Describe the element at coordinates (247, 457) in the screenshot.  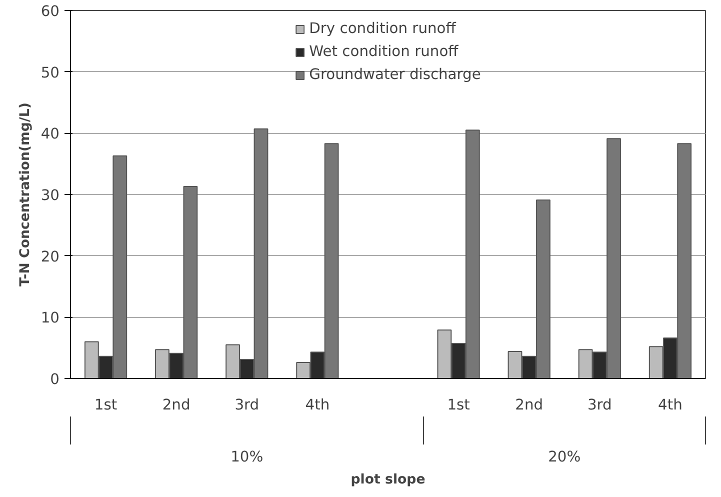
I see `text: 10%` at that location.